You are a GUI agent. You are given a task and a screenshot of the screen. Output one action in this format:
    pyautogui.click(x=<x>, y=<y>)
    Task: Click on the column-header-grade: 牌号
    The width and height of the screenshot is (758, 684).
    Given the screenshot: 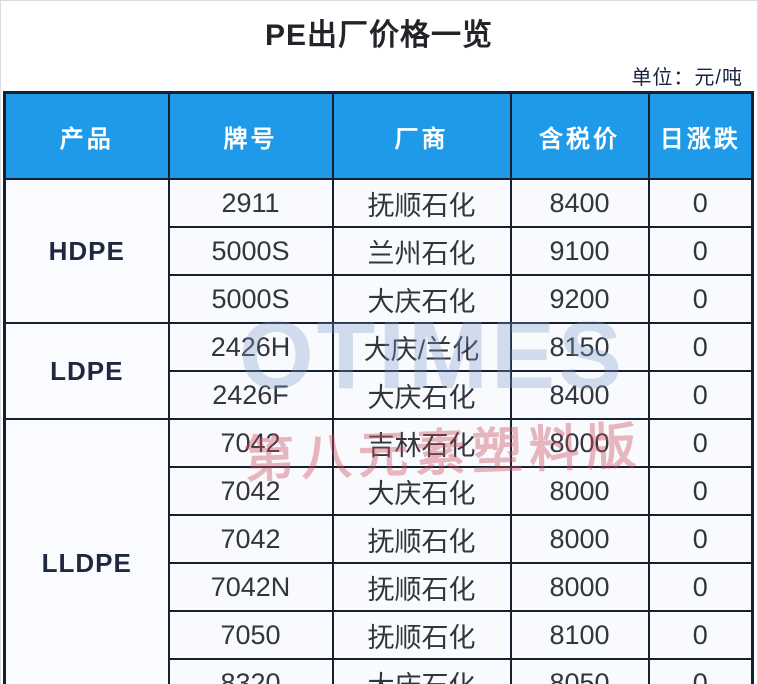 What is the action you would take?
    pyautogui.click(x=250, y=135)
    